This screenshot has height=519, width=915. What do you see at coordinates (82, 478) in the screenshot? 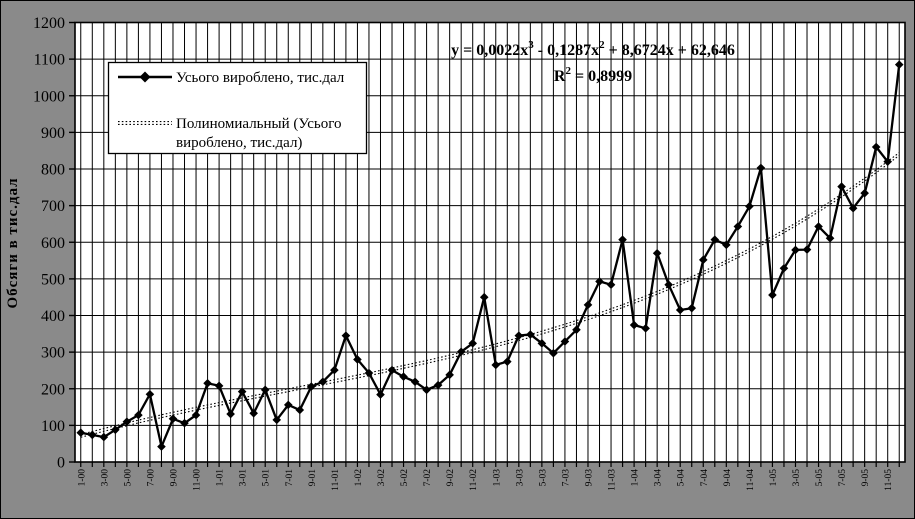
I see `x-tick-label: 1-00` at bounding box center [82, 478].